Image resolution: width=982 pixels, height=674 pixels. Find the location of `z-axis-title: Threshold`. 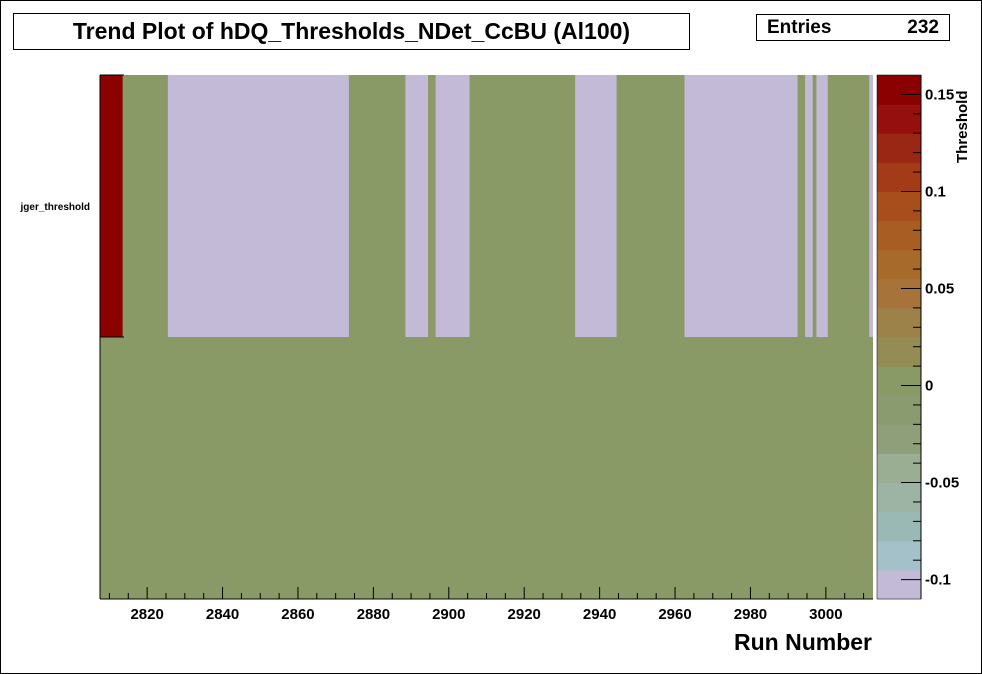

z-axis-title: Threshold is located at coordinates (962, 126).